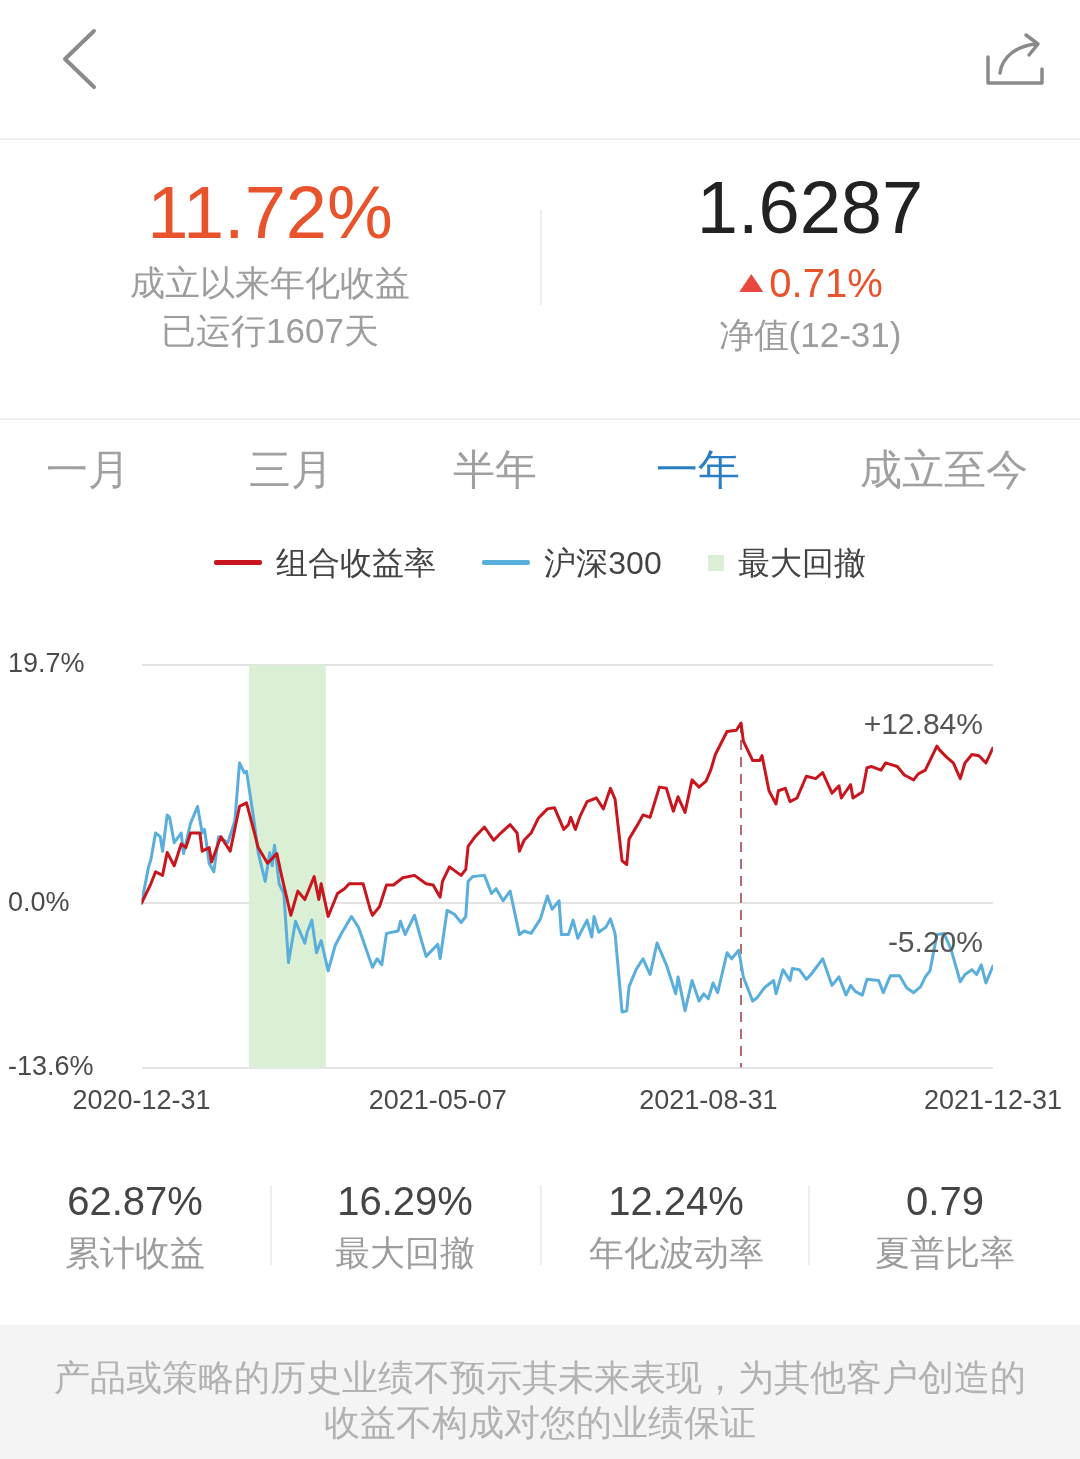 The width and height of the screenshot is (1080, 1459). Describe the element at coordinates (945, 1253) in the screenshot. I see `text: 夏普比率` at that location.